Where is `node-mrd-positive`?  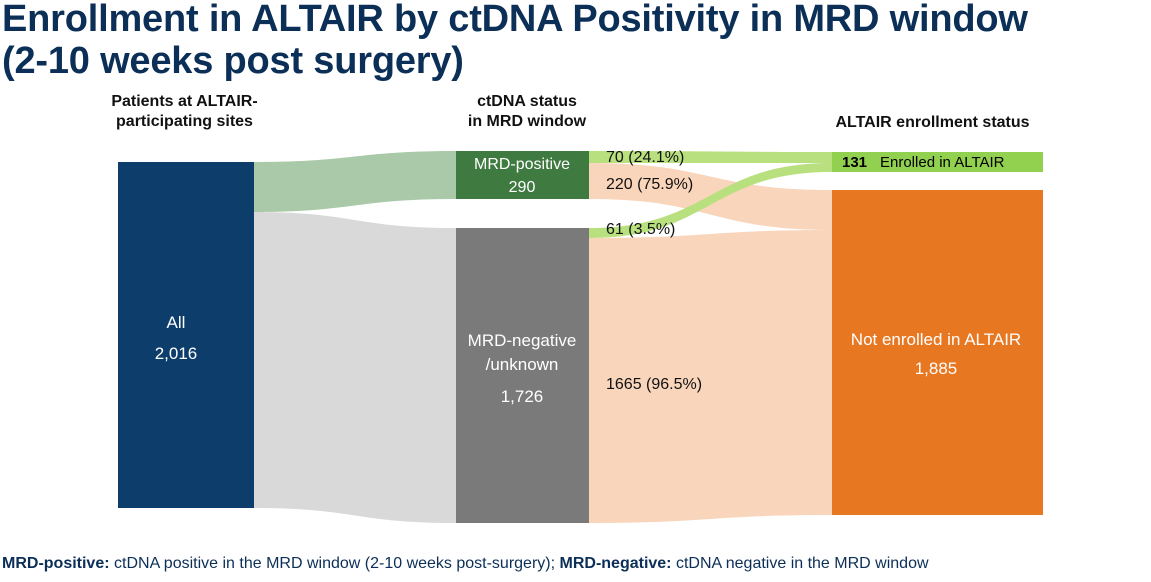 node-mrd-positive is located at coordinates (522, 175).